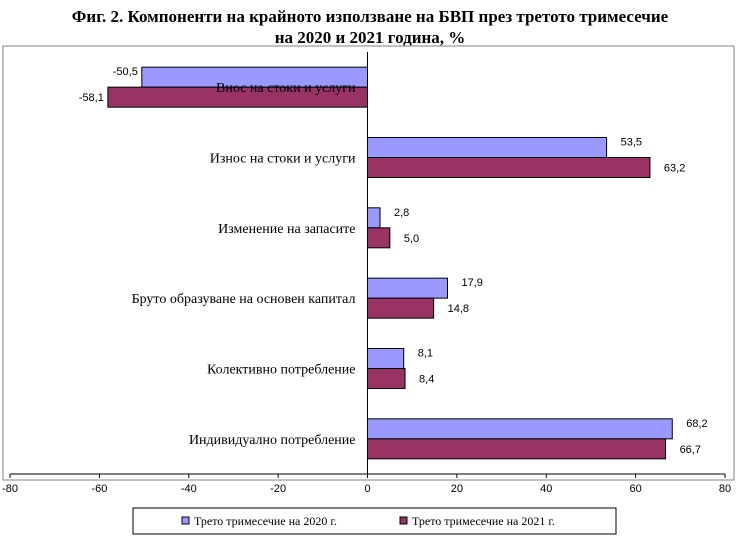  What do you see at coordinates (185, 520) in the screenshot?
I see `legend-swatch-2020` at bounding box center [185, 520].